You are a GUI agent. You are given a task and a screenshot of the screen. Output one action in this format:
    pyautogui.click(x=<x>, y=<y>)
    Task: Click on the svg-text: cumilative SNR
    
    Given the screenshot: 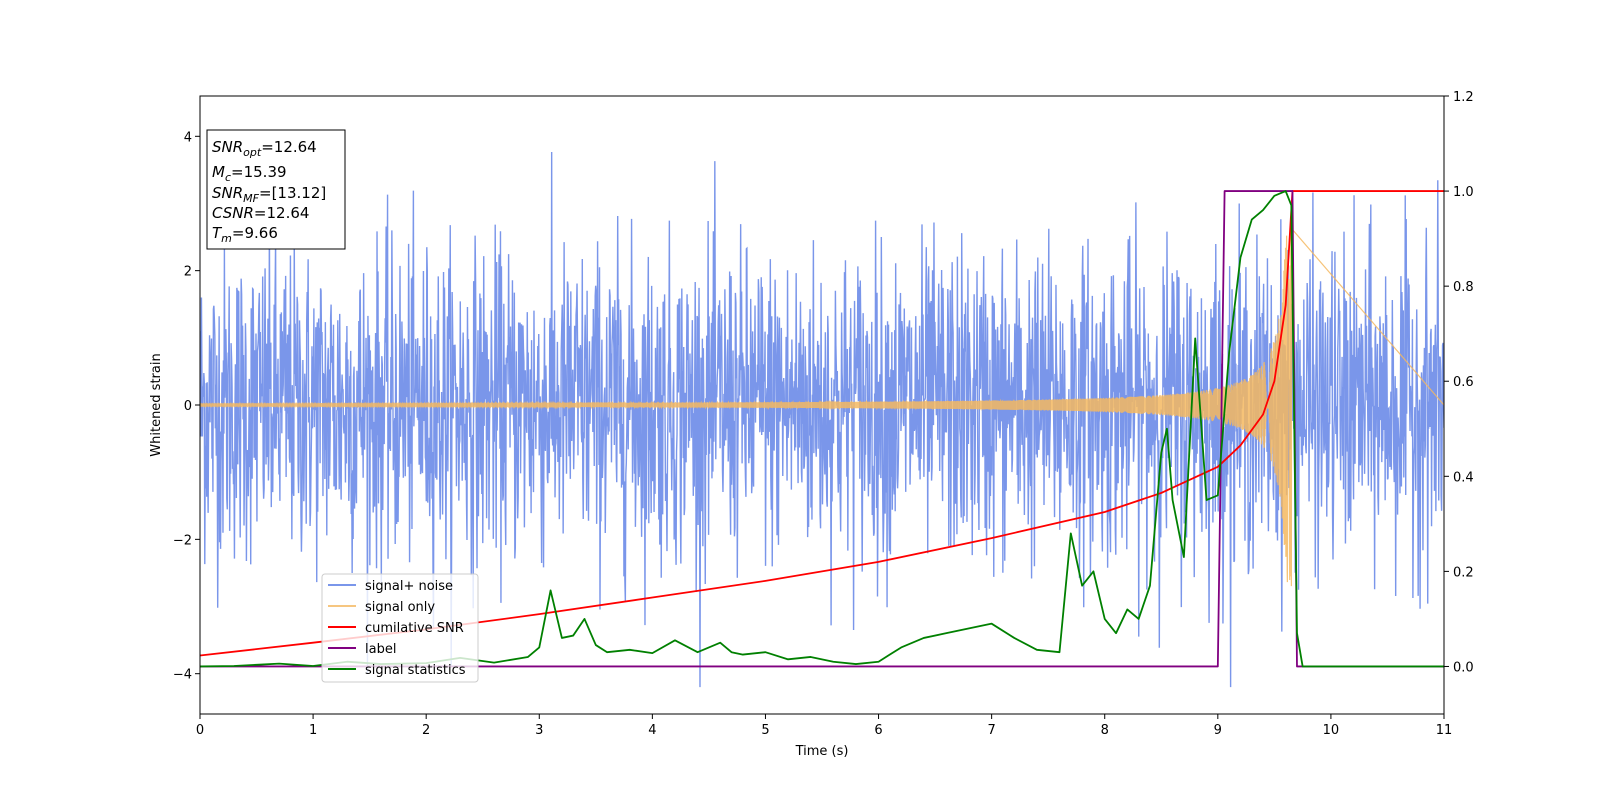 What is the action you would take?
    pyautogui.click(x=414, y=628)
    